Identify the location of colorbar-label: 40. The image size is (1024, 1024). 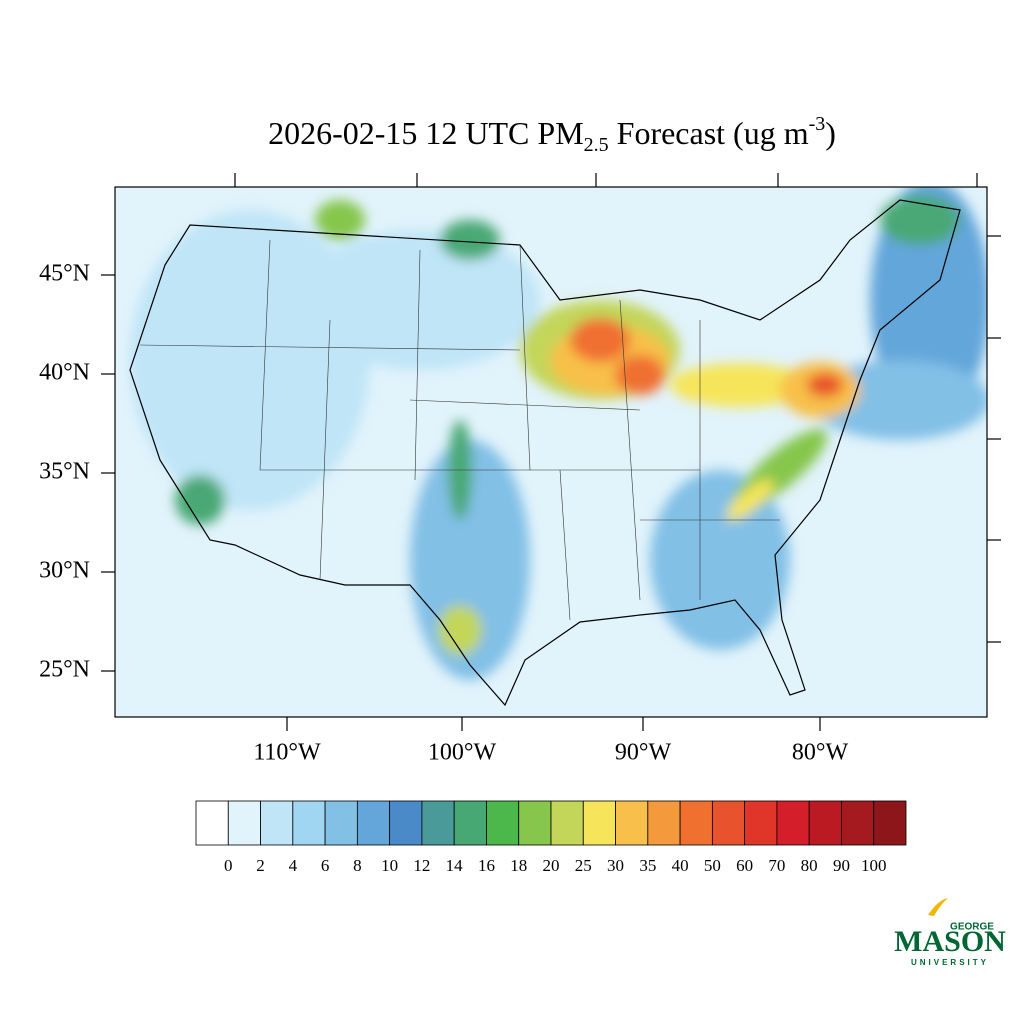
(680, 865).